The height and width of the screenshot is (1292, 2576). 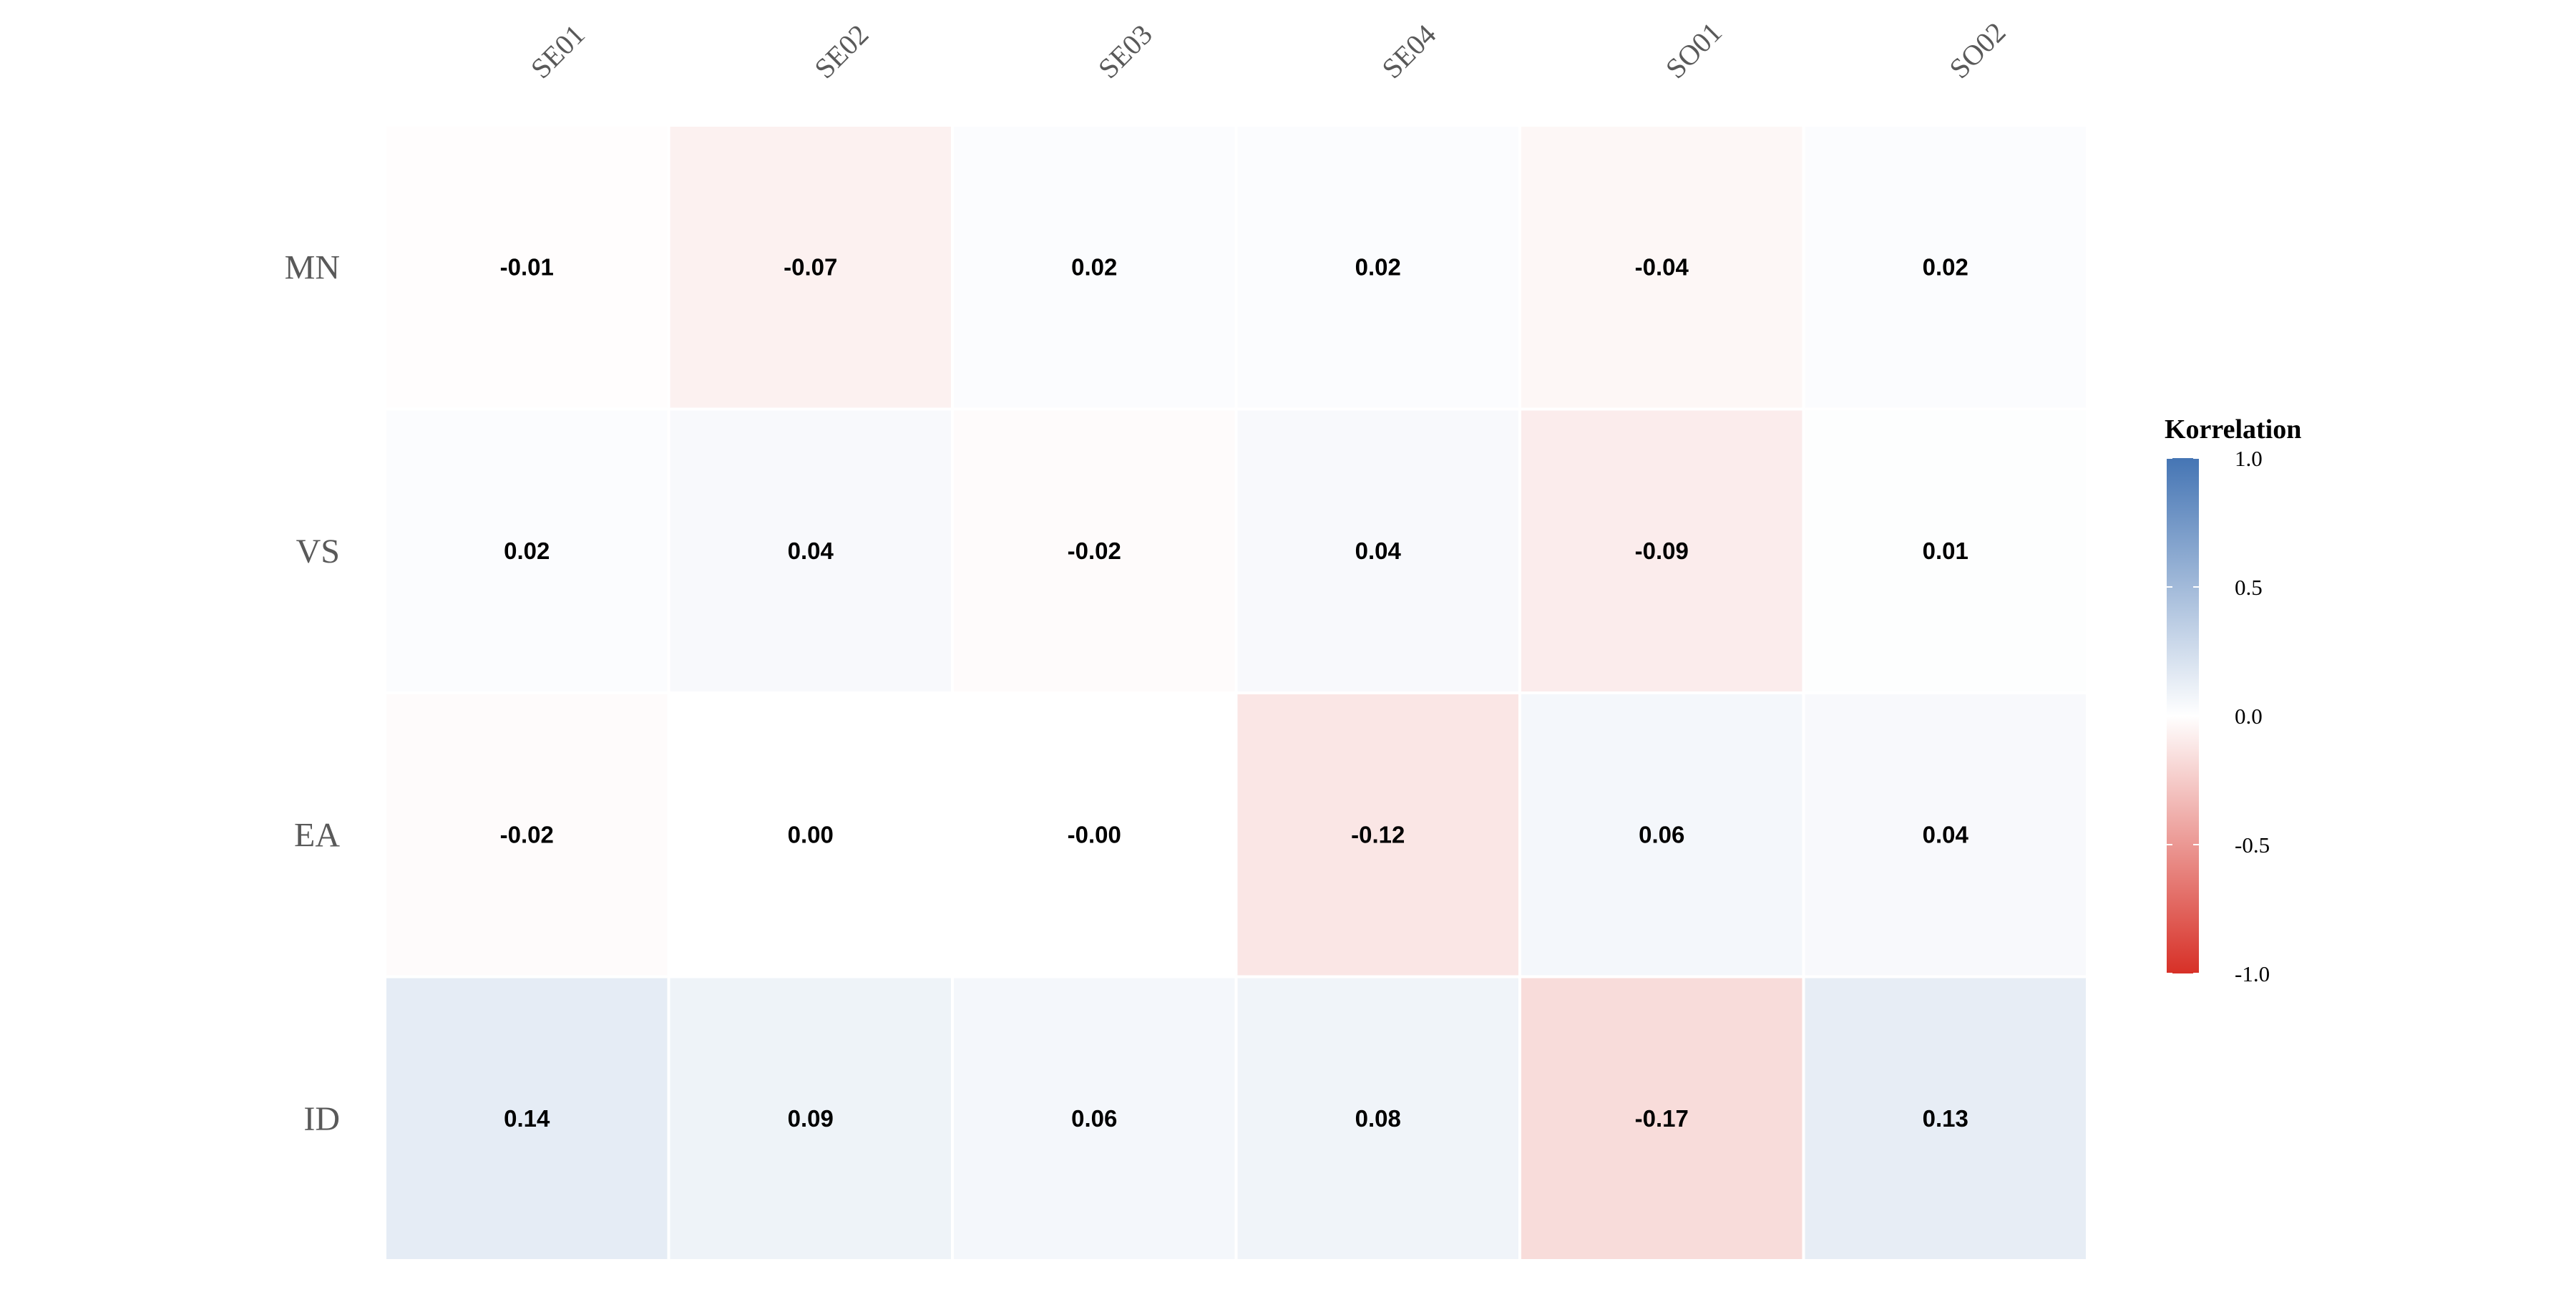 I want to click on cell-value-label: -0.01, so click(x=527, y=266).